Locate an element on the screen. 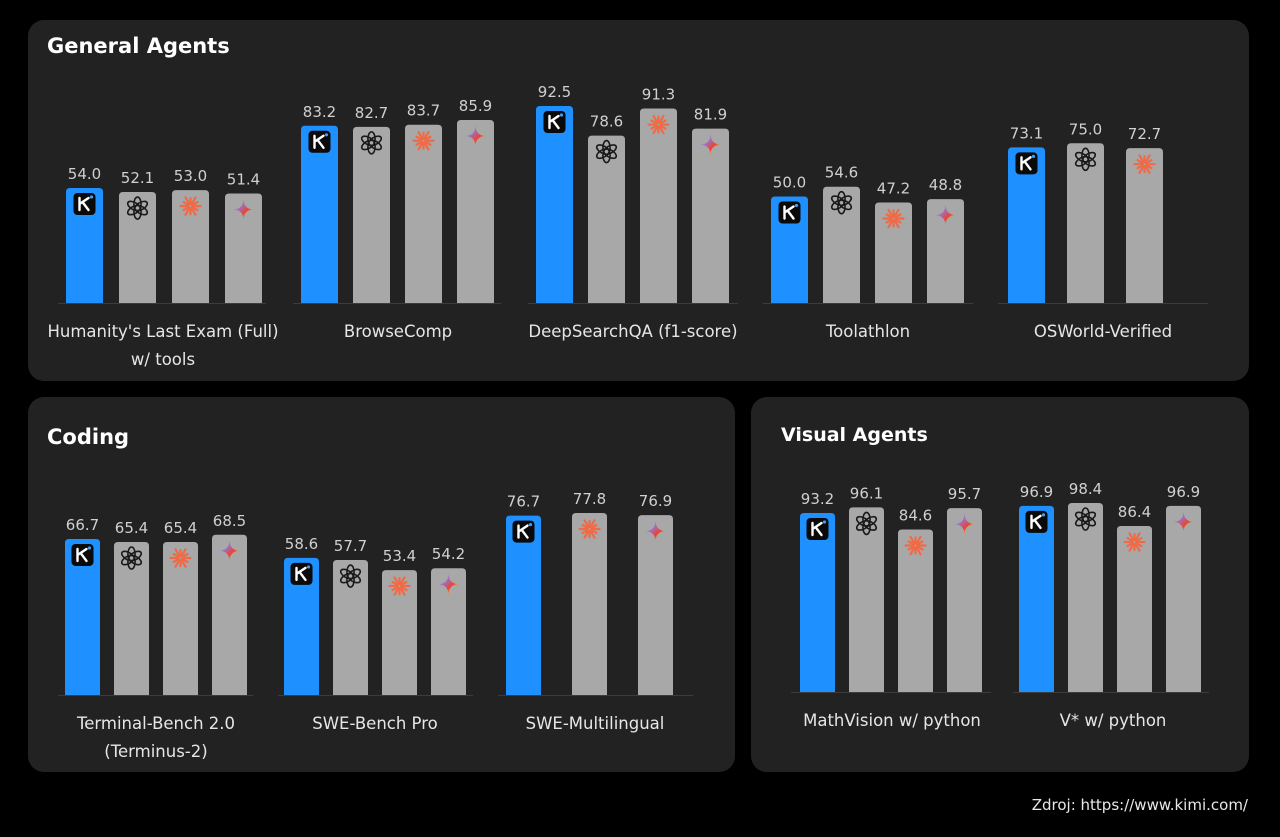  bar-toolathlon-claude is located at coordinates (893, 252).